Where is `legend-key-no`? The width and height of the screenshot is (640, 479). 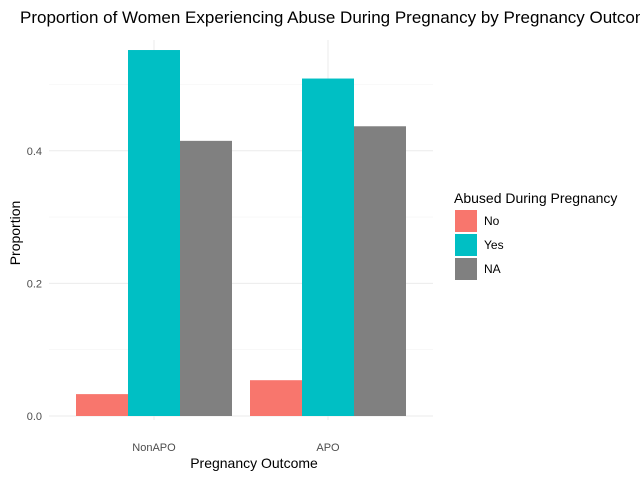 legend-key-no is located at coordinates (466, 221).